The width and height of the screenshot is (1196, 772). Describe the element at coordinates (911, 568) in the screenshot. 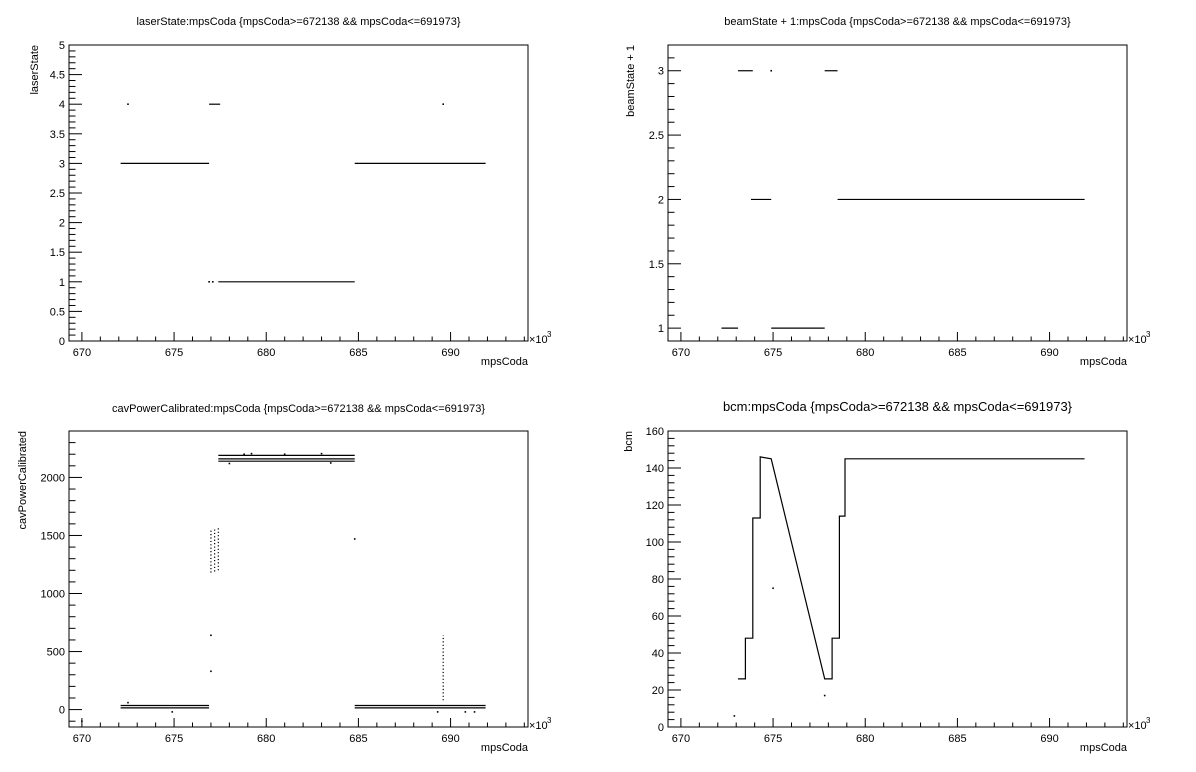

I see `data-trace` at that location.